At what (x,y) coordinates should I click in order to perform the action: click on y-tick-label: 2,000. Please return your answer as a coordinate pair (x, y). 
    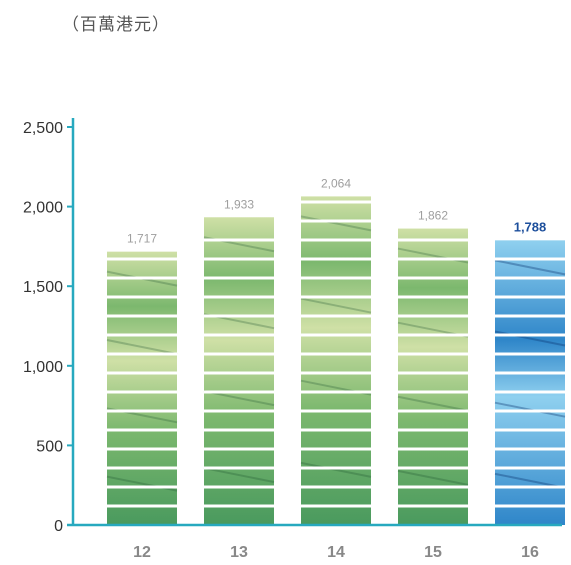
    Looking at the image, I should click on (43, 208).